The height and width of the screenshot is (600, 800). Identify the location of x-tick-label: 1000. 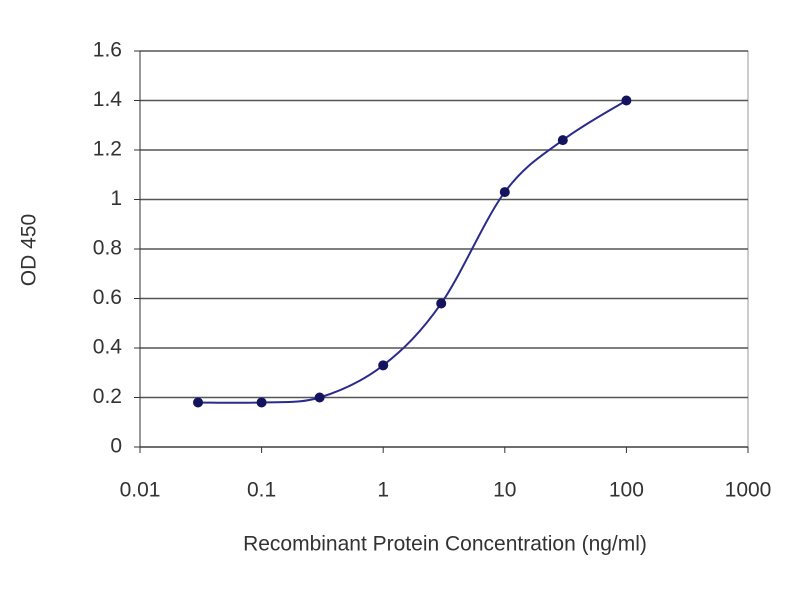
(748, 490).